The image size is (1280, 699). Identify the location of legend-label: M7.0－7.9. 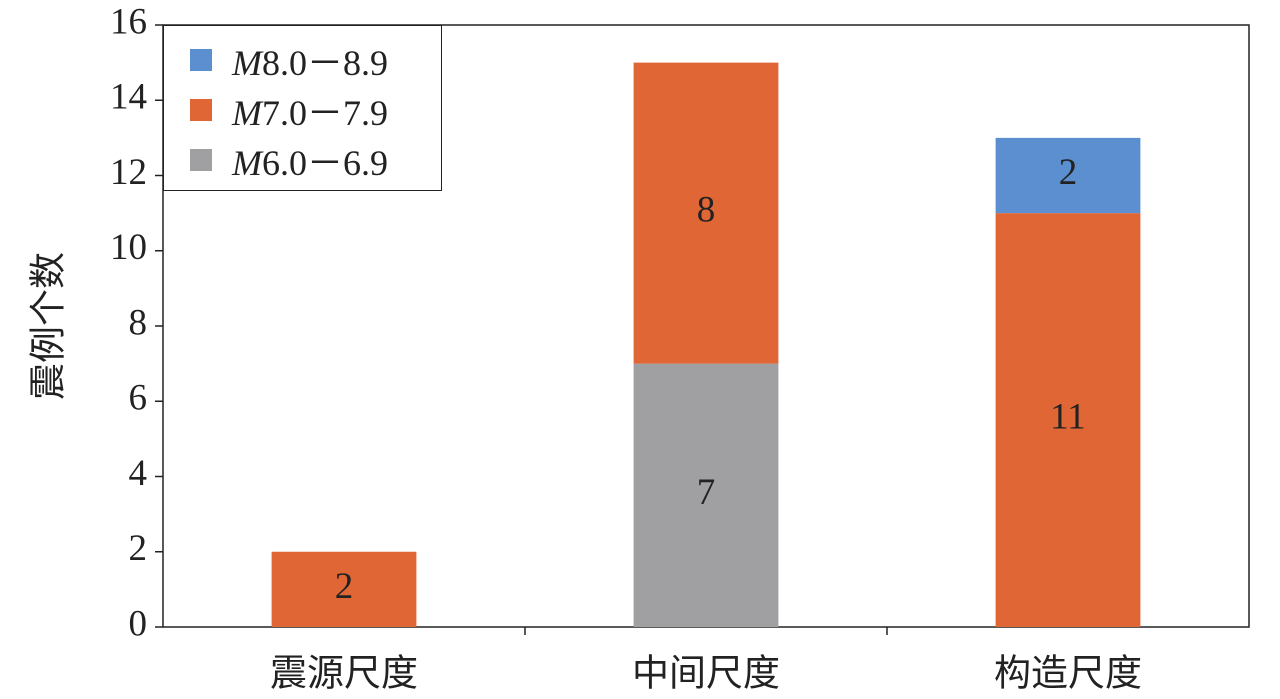
(310, 113).